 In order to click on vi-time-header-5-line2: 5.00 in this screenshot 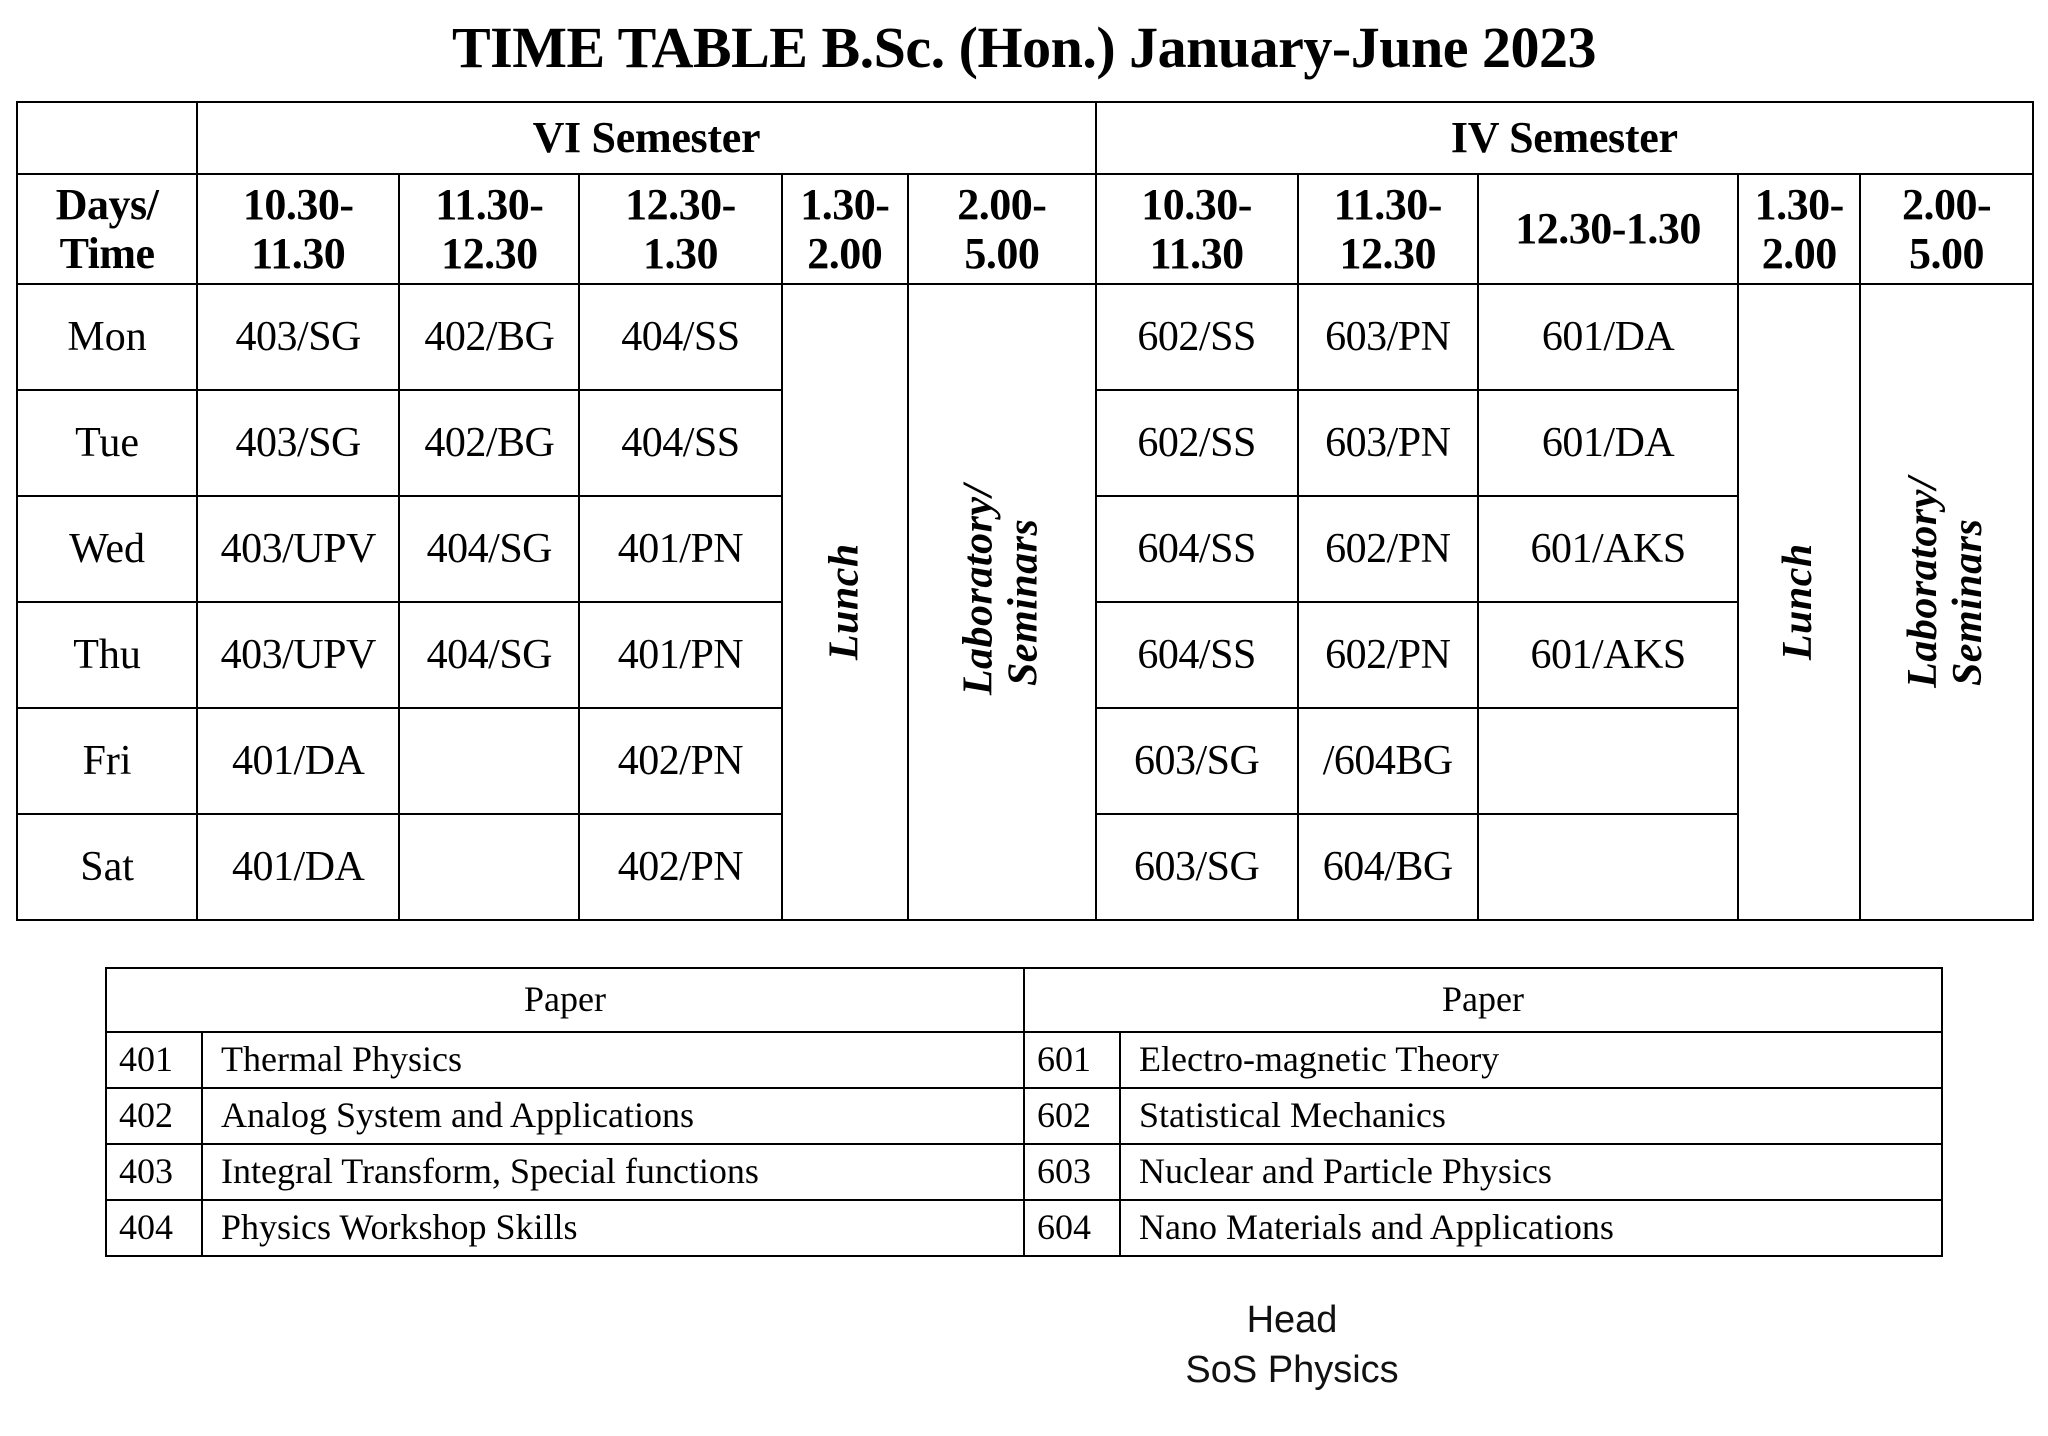, I will do `click(1002, 253)`.